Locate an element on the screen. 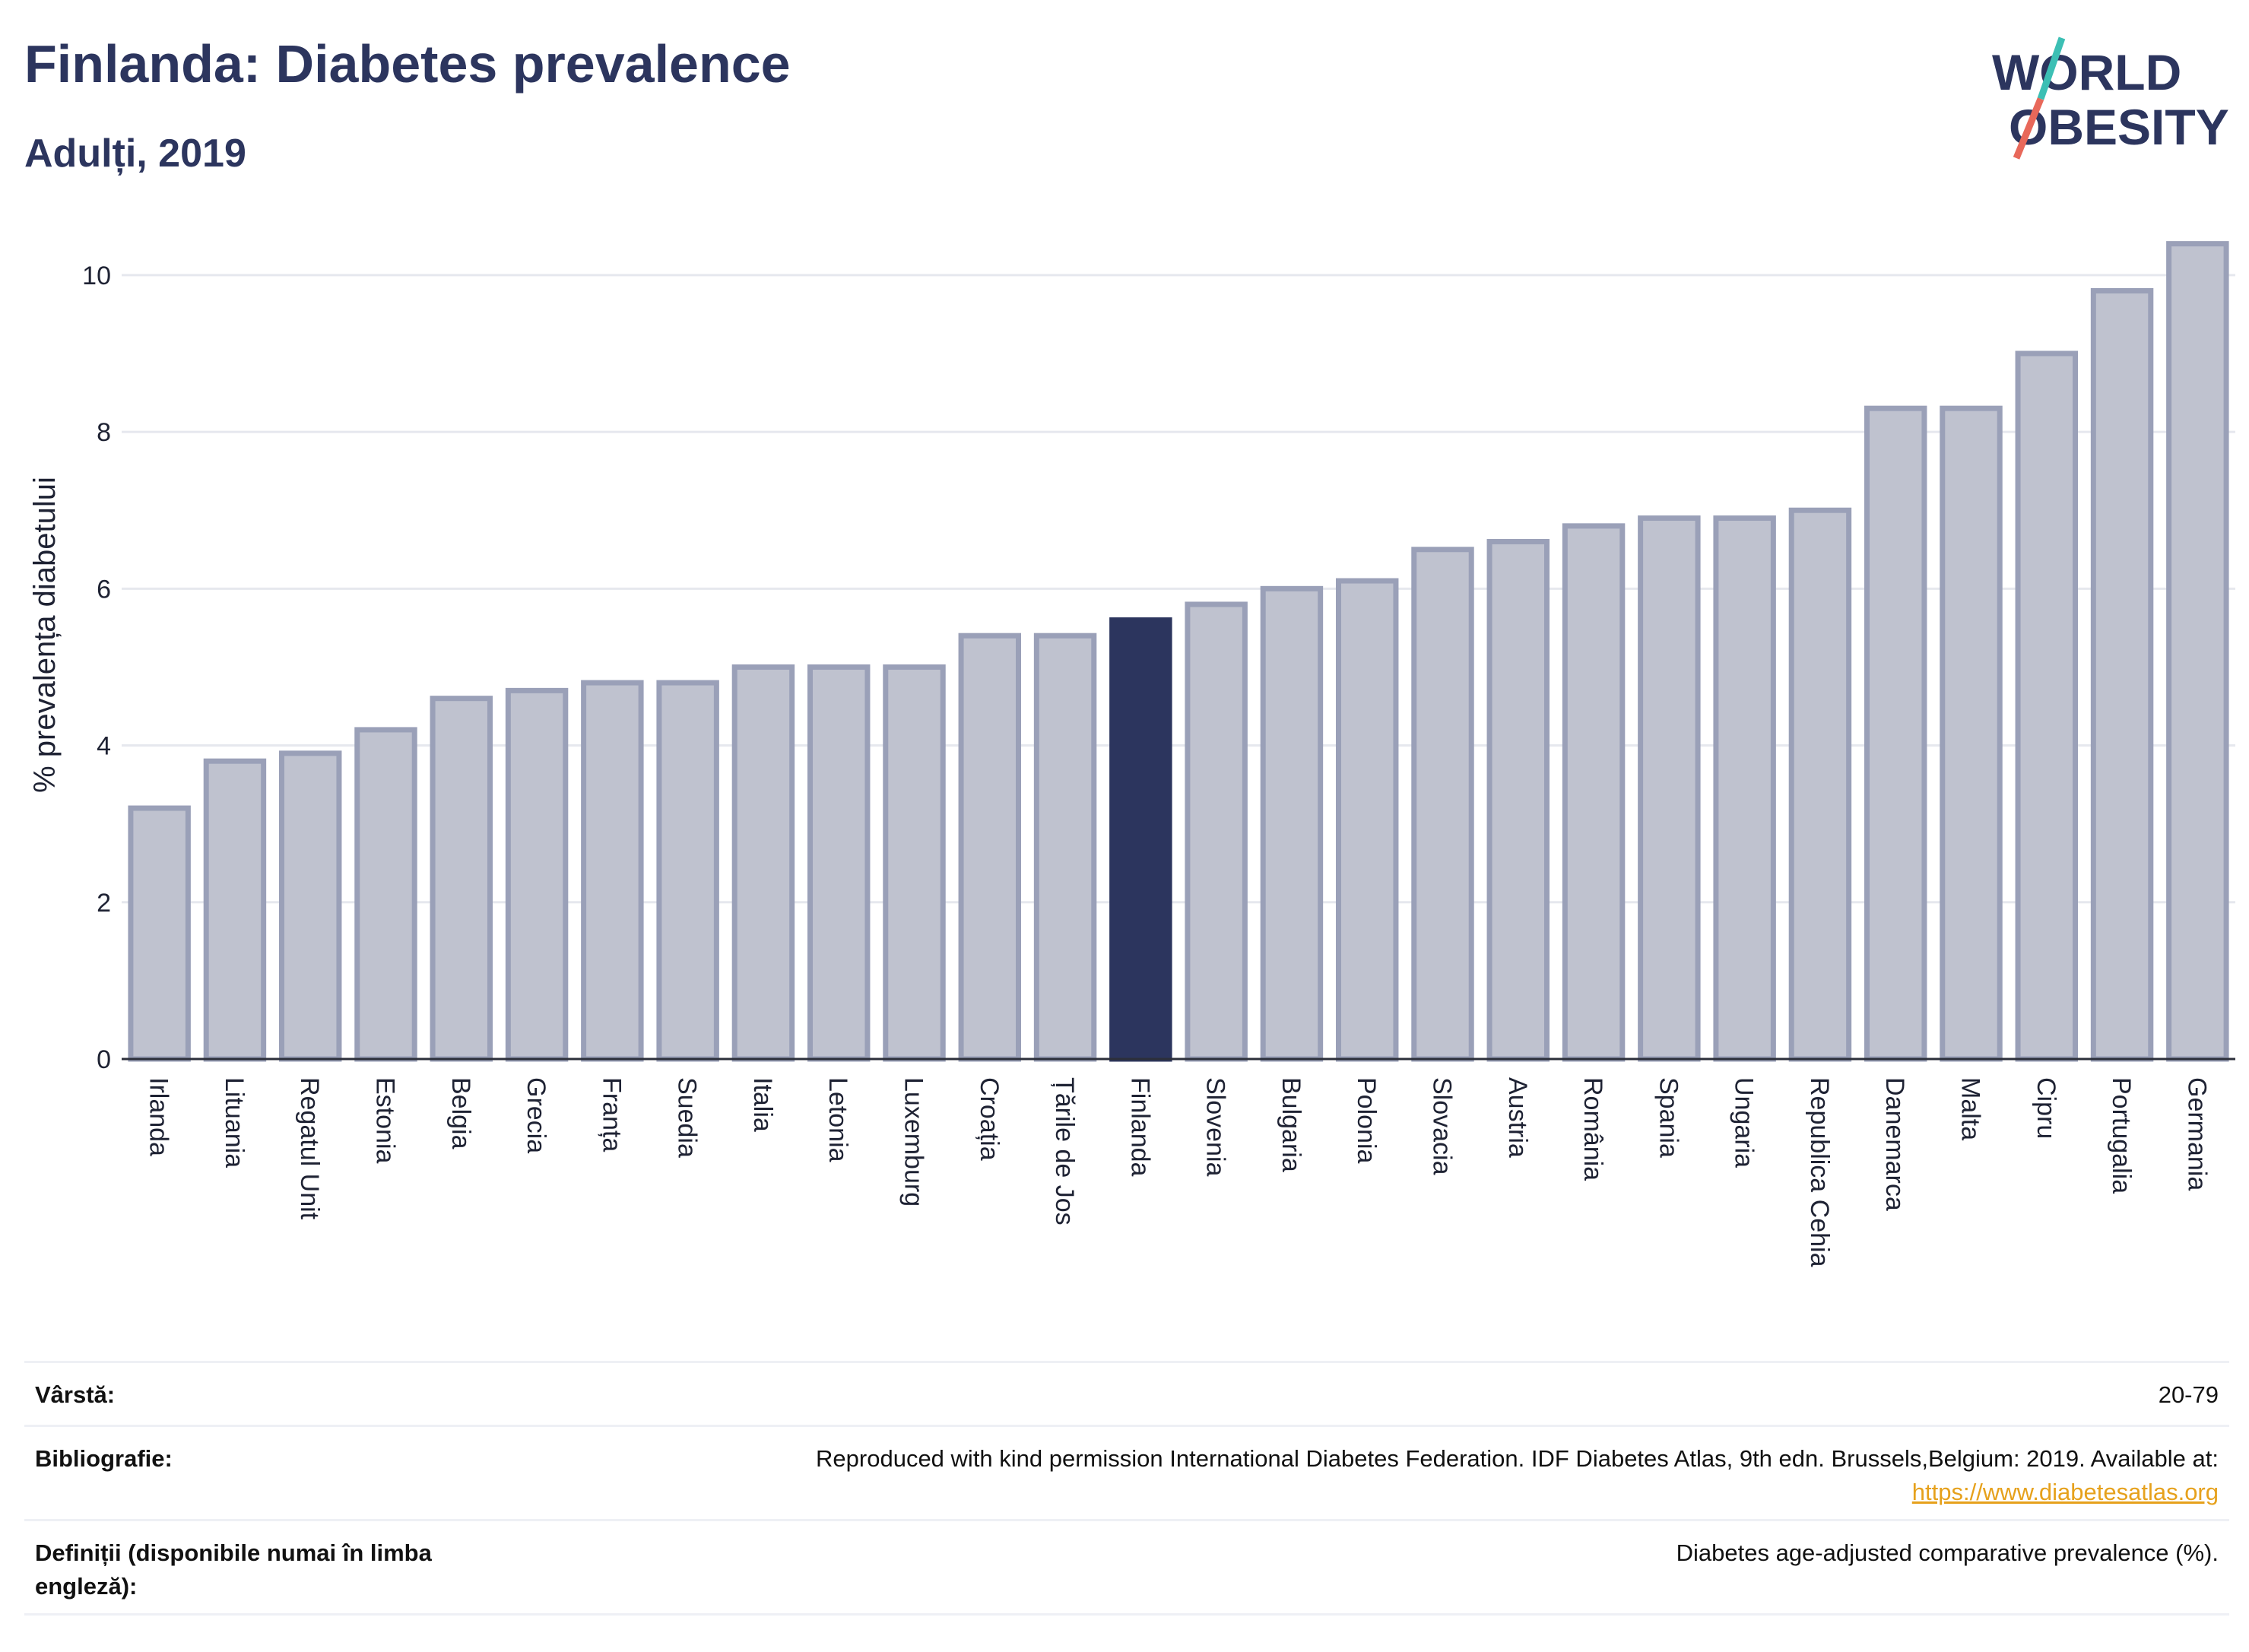 The width and height of the screenshot is (2249, 1652). y-tick-label: 2 is located at coordinates (104, 903).